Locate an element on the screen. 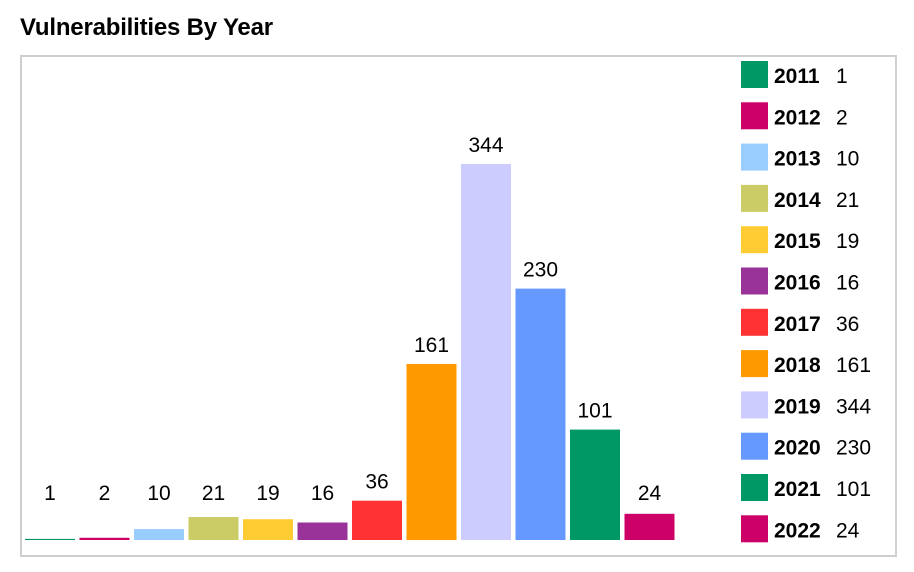 The width and height of the screenshot is (914, 572). bar-2012 is located at coordinates (104, 538).